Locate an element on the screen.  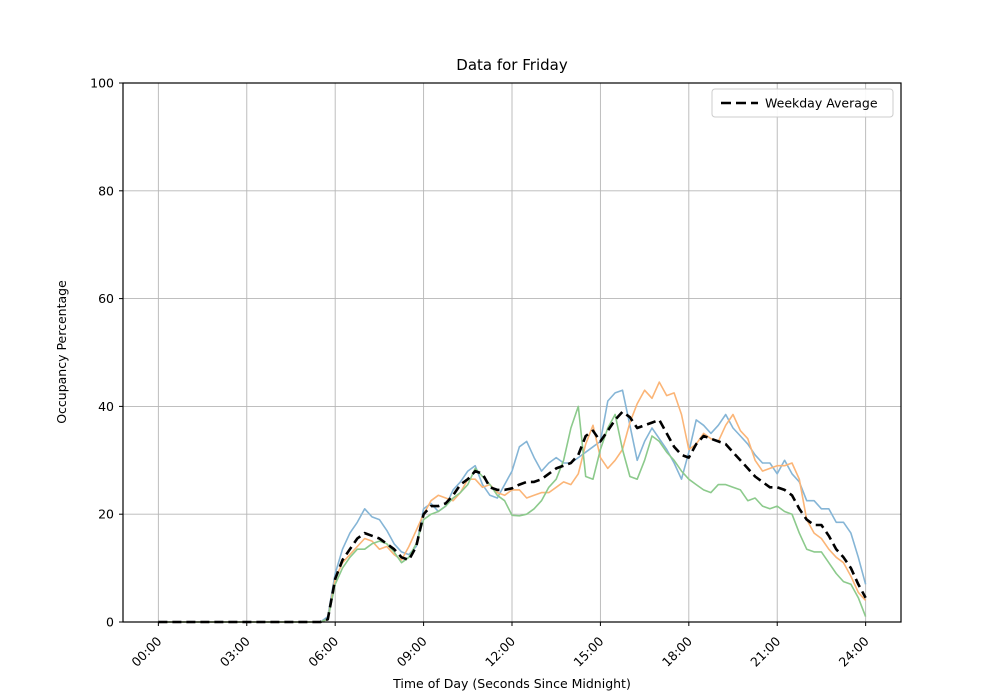
y-tick-label: 100 is located at coordinates (102, 83).